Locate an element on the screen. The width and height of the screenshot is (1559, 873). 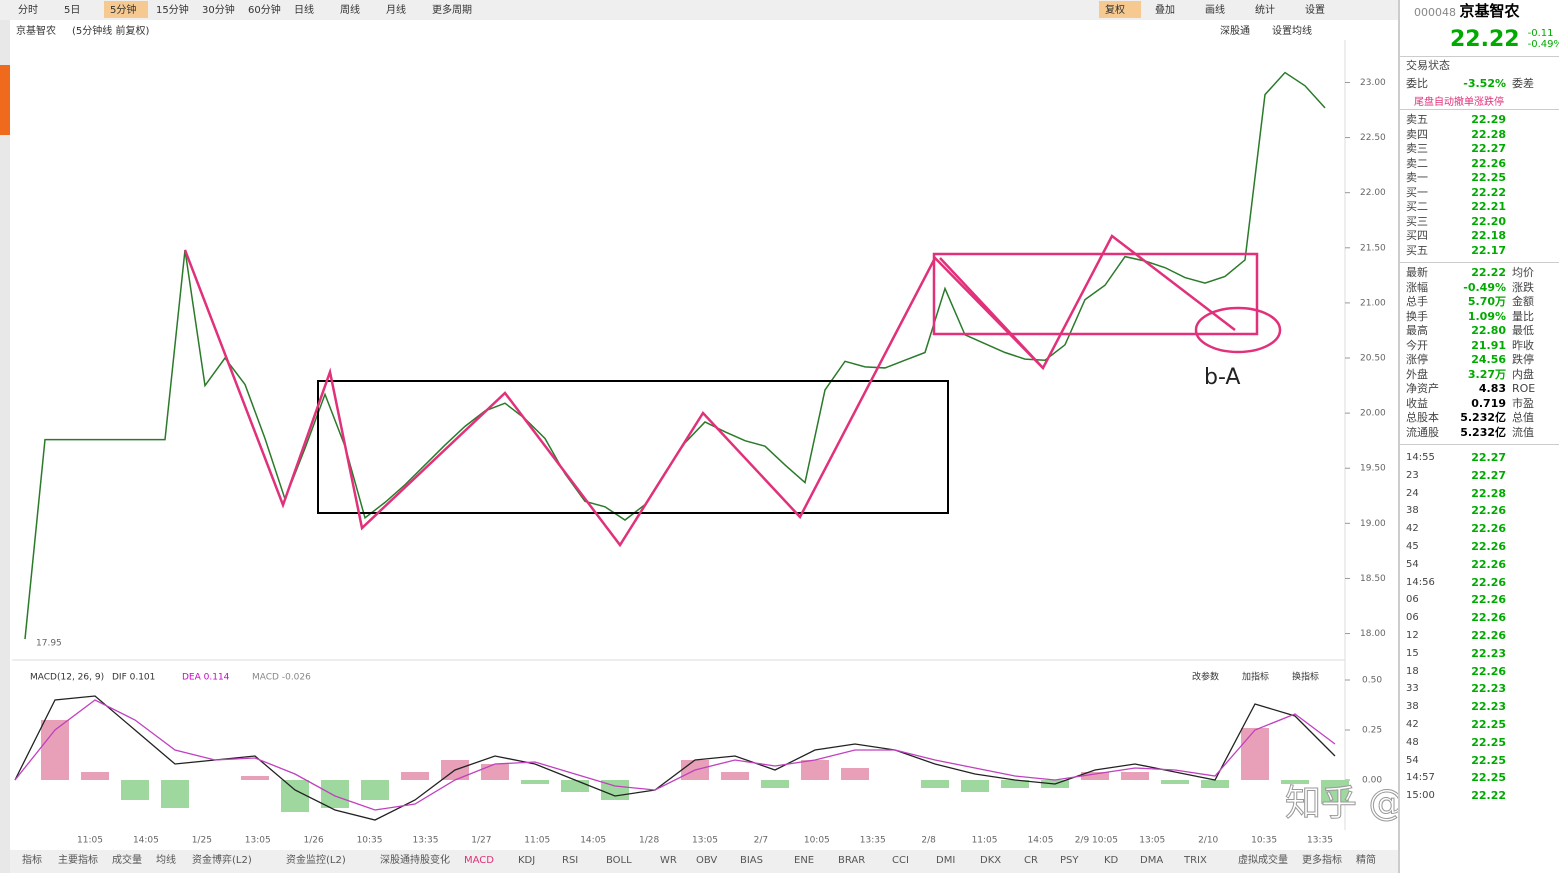
macd-button: 换指标 is located at coordinates (1305, 677).